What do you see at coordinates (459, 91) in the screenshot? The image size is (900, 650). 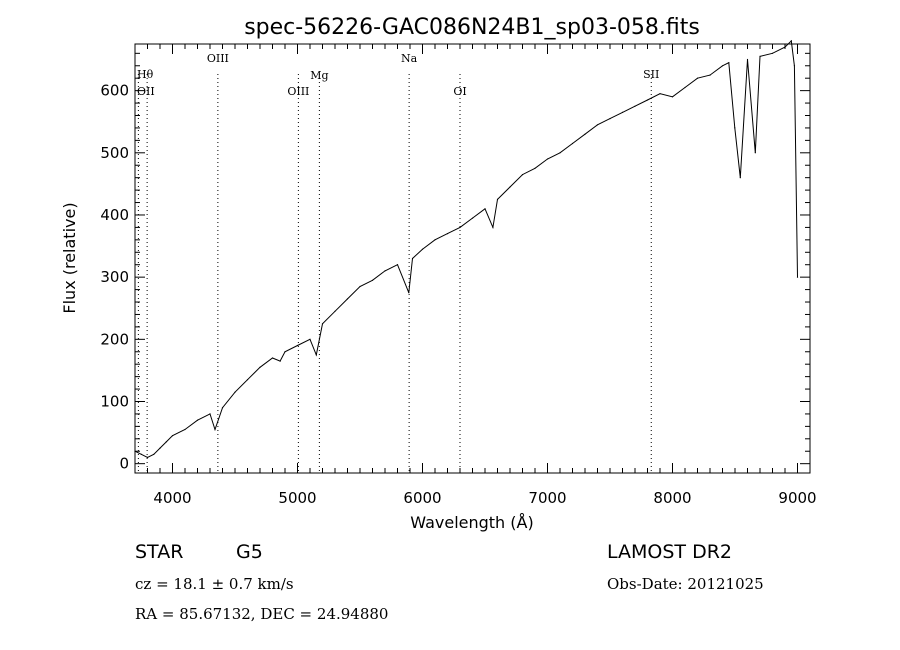 I see `line-marker-label: OI` at bounding box center [459, 91].